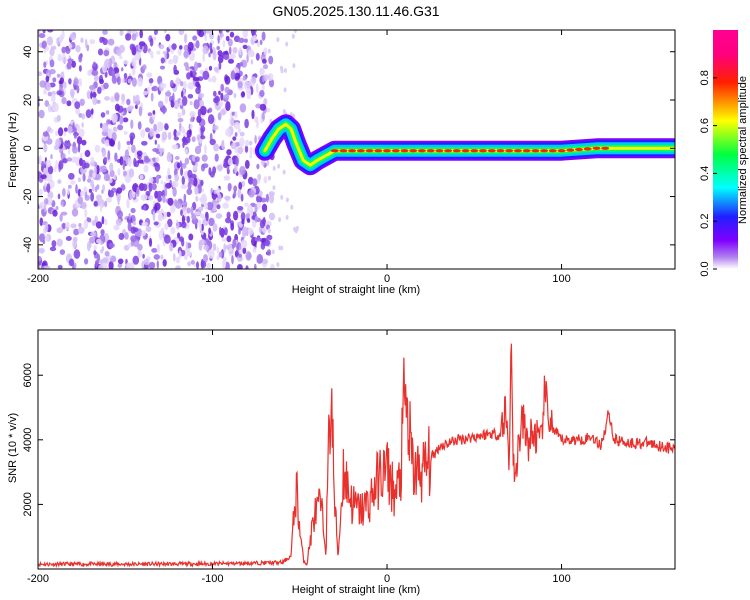 This screenshot has height=600, width=750. Describe the element at coordinates (387, 279) in the screenshot. I see `spectrogram-x-tick-label: 0` at that location.